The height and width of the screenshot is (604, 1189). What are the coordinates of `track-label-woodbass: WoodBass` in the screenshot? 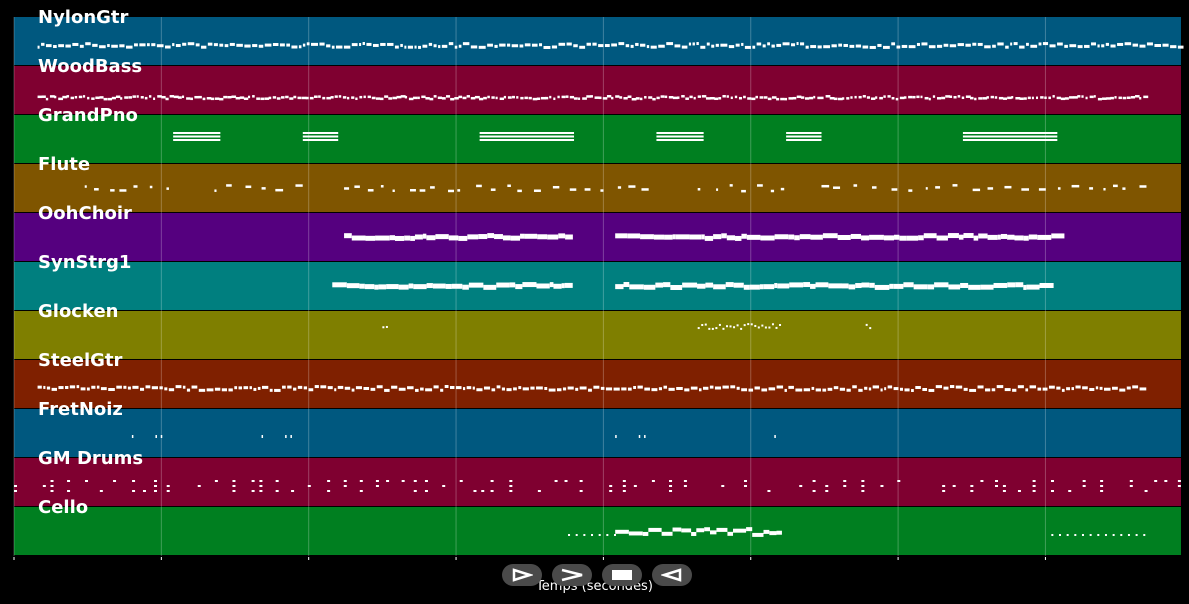 It's located at (90, 66).